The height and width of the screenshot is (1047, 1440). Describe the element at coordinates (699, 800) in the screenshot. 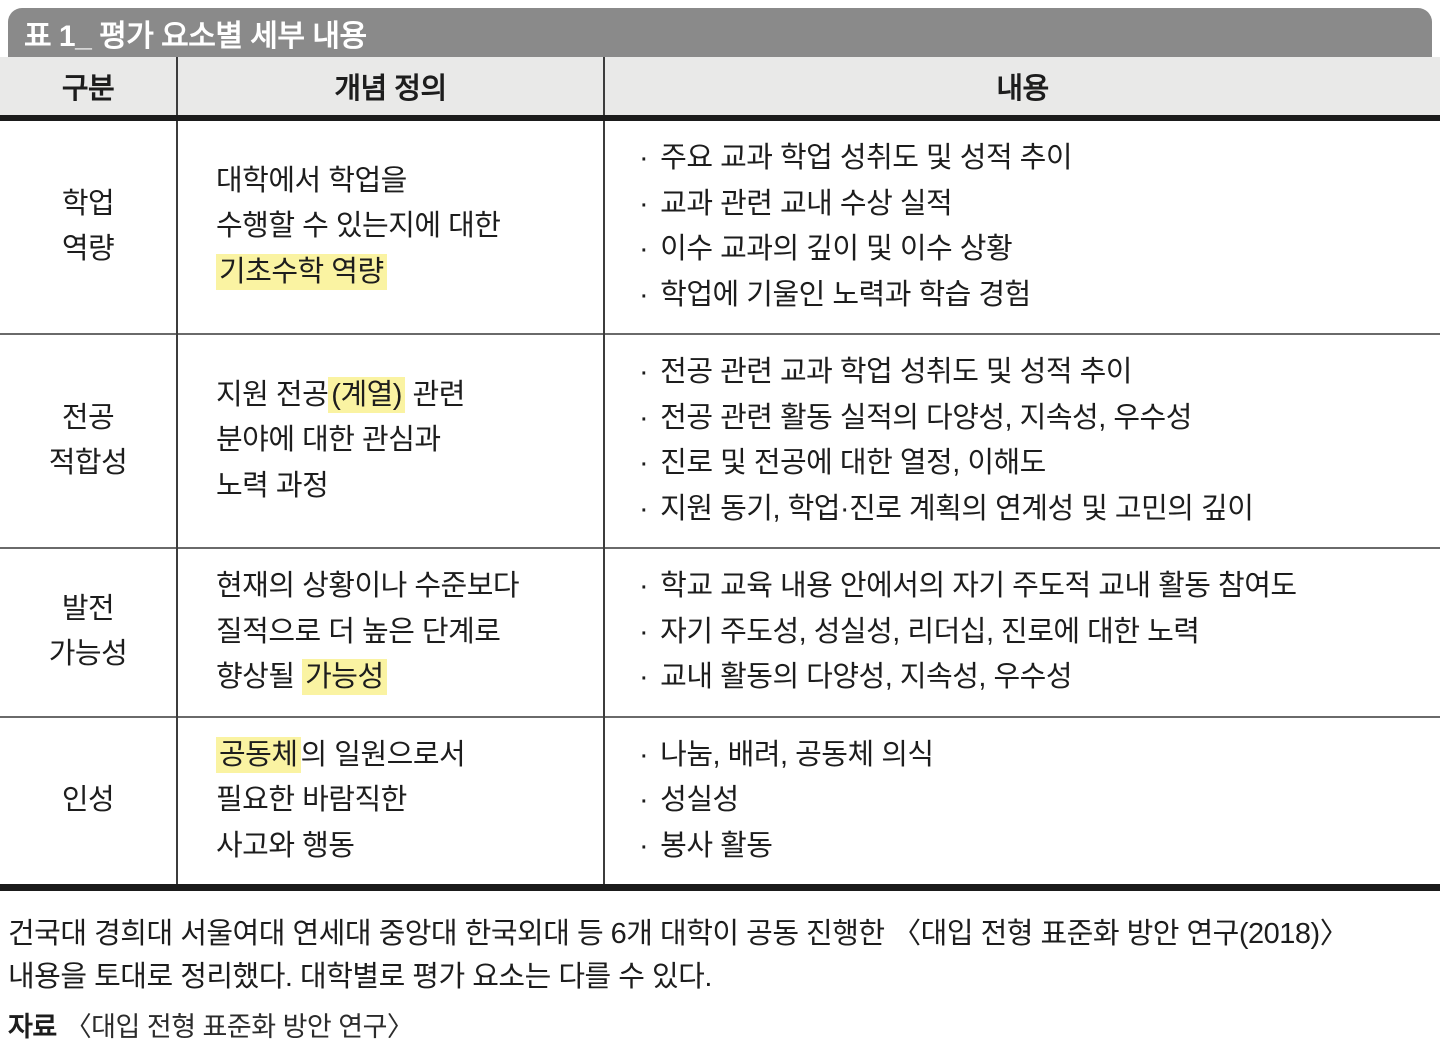

I see `bullet-text: 성실성` at that location.